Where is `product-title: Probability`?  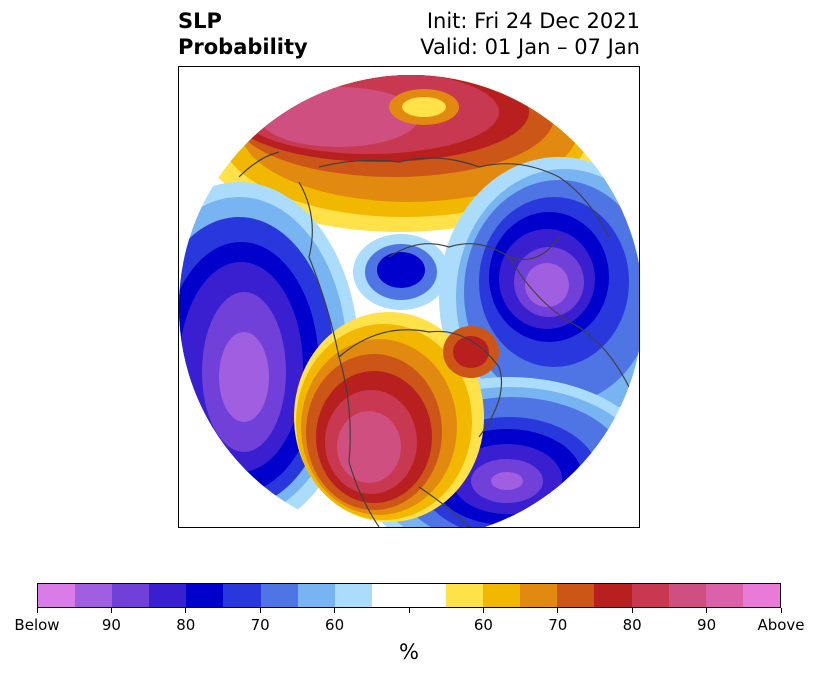 product-title: Probability is located at coordinates (243, 47).